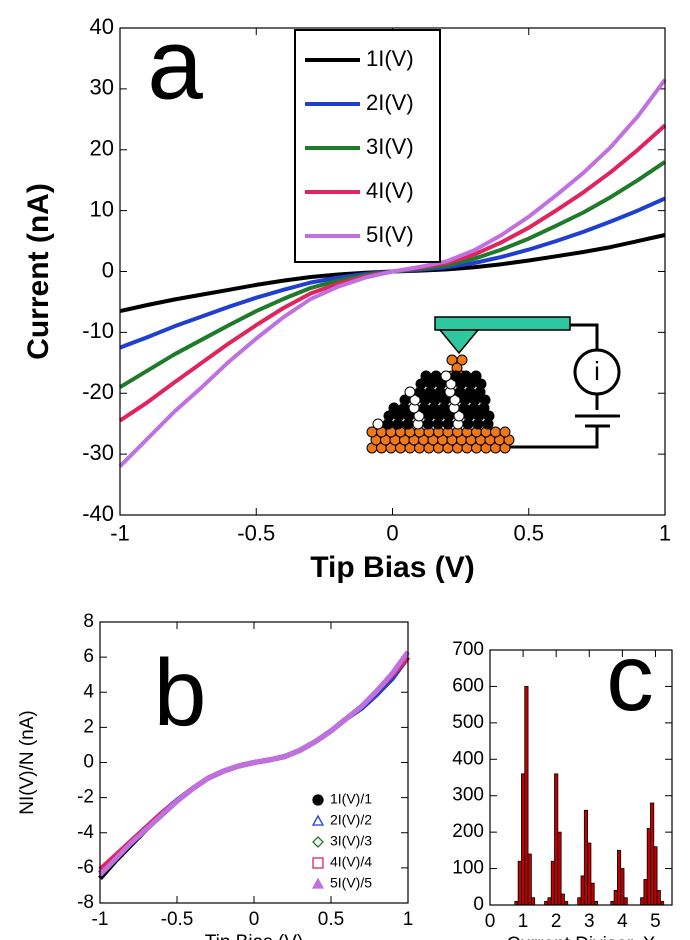 The width and height of the screenshot is (690, 940). What do you see at coordinates (98, 391) in the screenshot?
I see `y-tick-label: -20` at bounding box center [98, 391].